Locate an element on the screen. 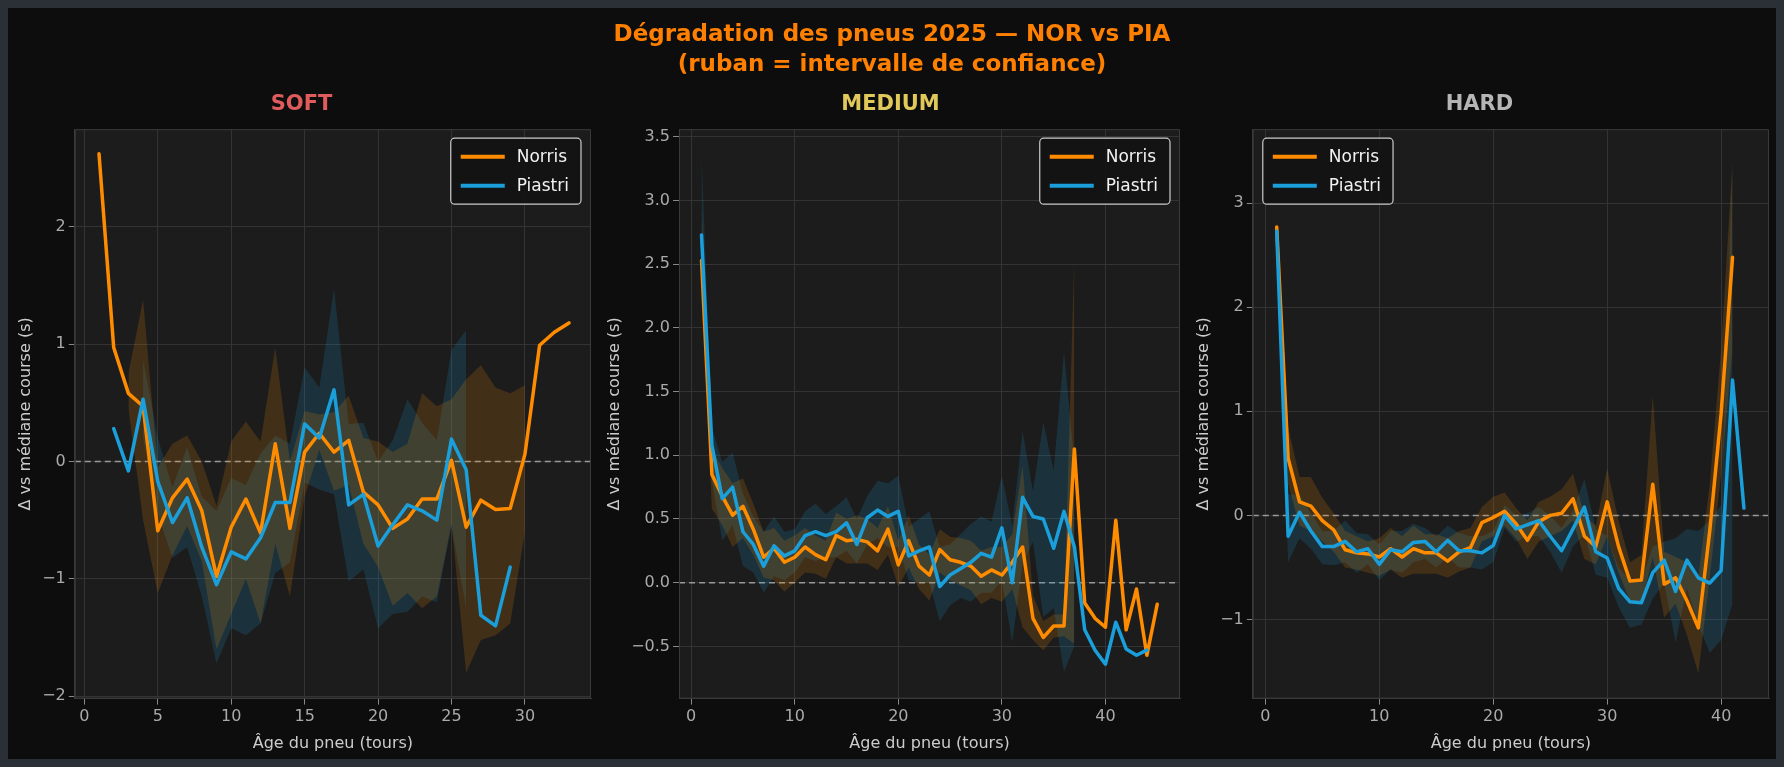 The width and height of the screenshot is (1784, 767). text: Dégradation des pneus 2025 — NOR vs PIA is located at coordinates (892, 33).